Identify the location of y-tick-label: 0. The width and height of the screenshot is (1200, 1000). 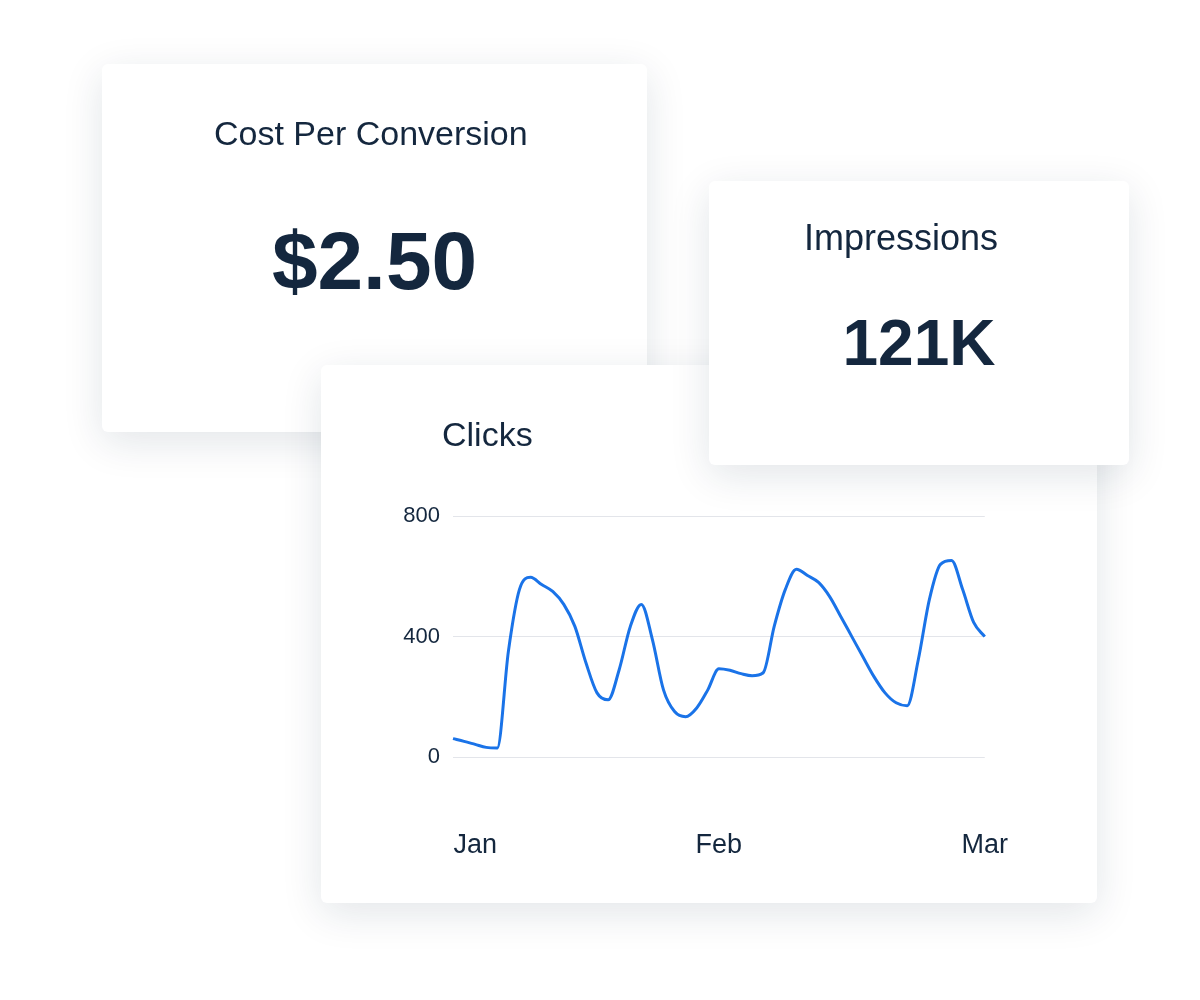
(433, 756).